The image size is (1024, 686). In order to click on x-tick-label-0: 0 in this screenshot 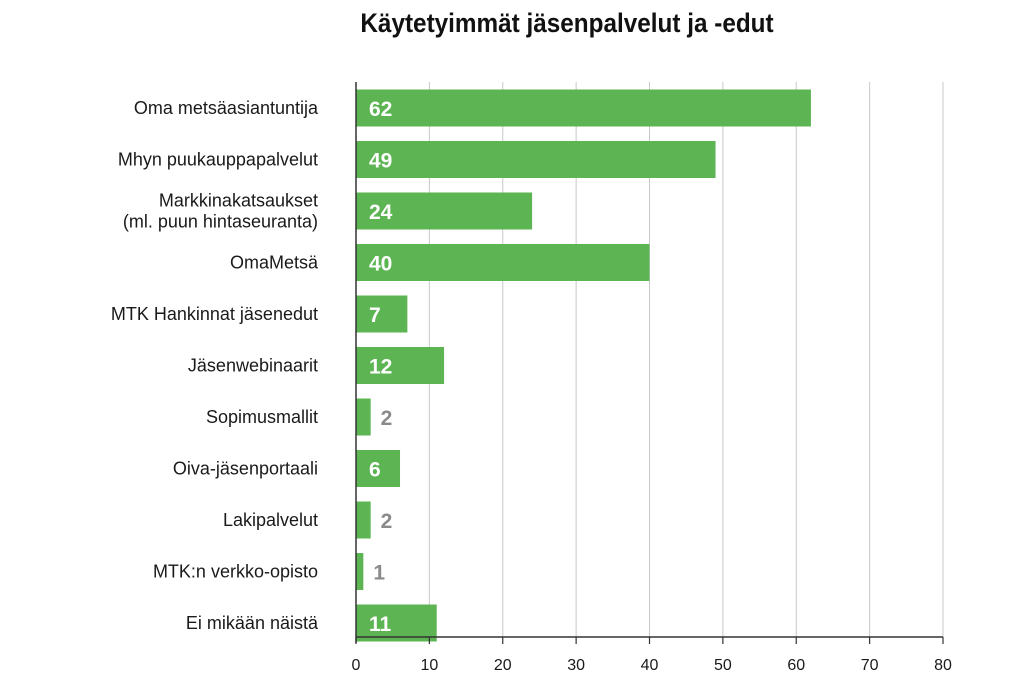, I will do `click(356, 665)`.